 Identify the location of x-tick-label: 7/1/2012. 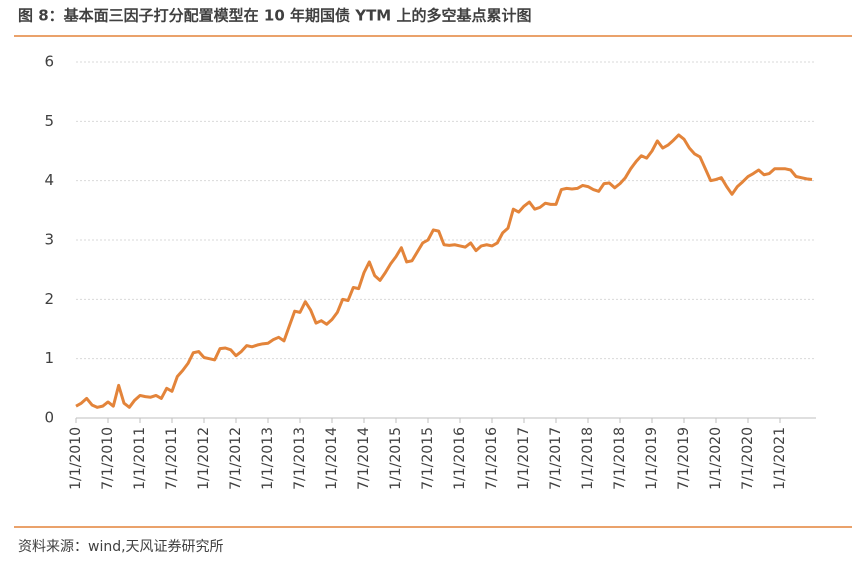
(236, 458).